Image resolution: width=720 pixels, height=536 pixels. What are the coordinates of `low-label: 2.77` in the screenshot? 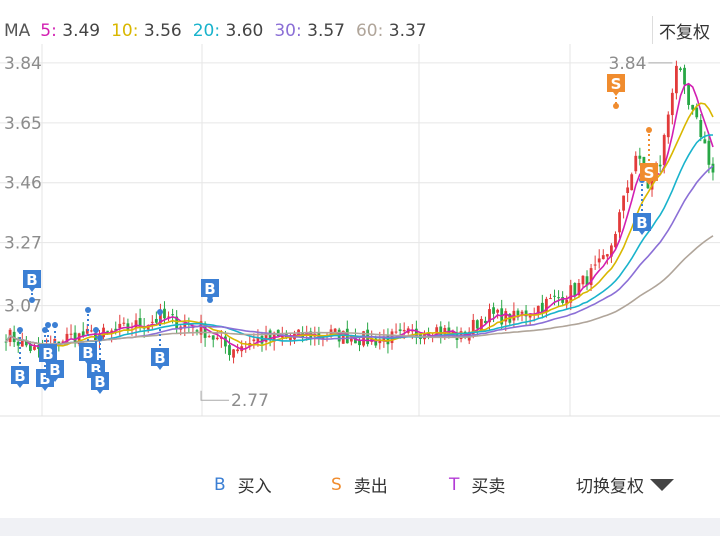 It's located at (250, 401).